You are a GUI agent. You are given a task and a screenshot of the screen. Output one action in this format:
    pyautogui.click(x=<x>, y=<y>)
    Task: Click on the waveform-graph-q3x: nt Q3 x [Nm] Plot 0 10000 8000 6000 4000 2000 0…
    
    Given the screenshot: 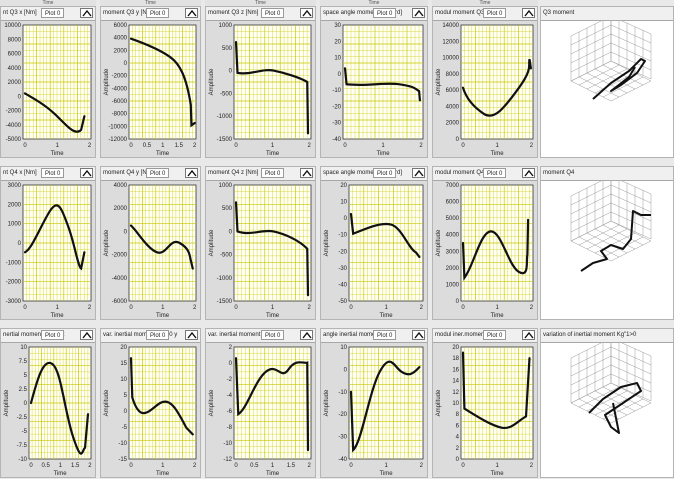 What is the action you would take?
    pyautogui.click(x=48, y=82)
    